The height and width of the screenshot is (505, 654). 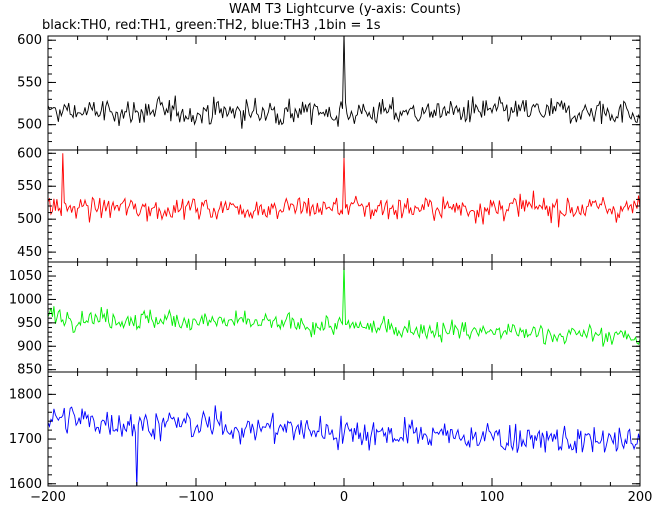 I want to click on y-tick-label: 850, so click(x=29, y=370).